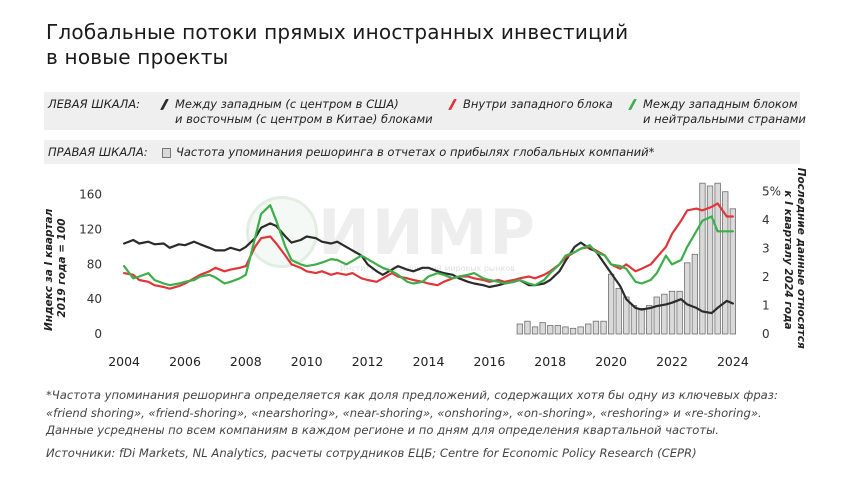 This screenshot has height=484, width=860. Describe the element at coordinates (538, 104) in the screenshot. I see `legend-intra-west-label: Внутри западного блока` at that location.